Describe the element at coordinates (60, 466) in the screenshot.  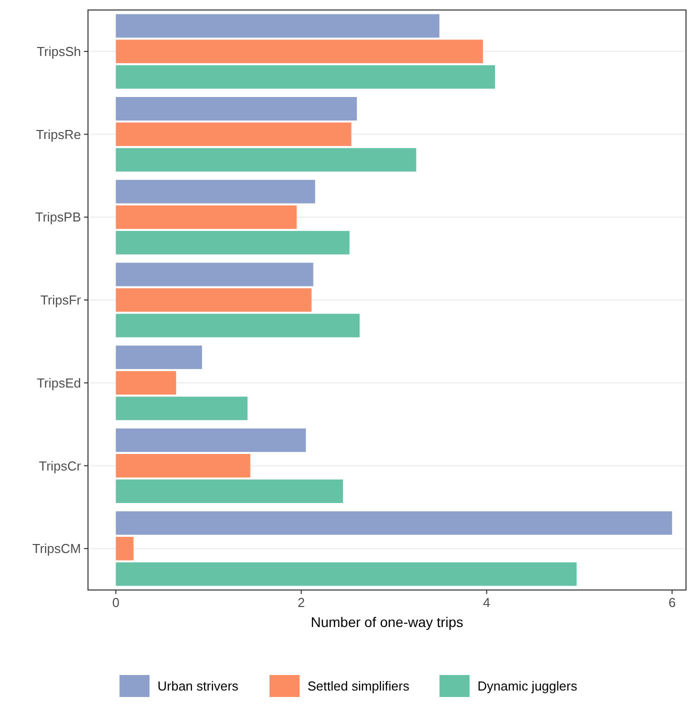
I see `y-tick-label: TripsCr` at that location.